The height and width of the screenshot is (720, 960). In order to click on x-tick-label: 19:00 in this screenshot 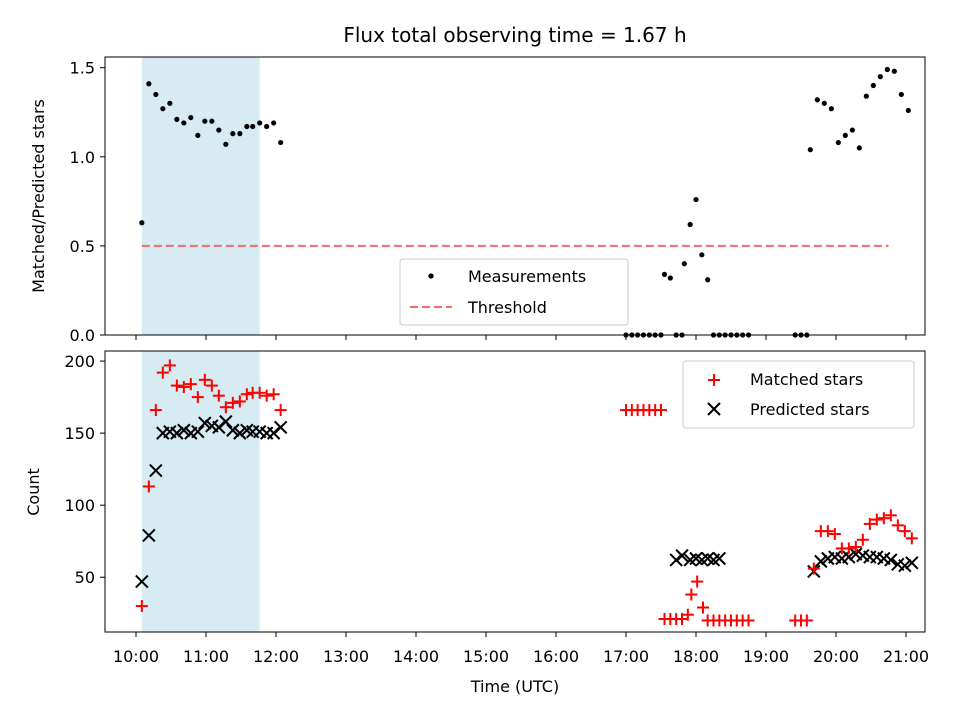, I will do `click(766, 656)`.